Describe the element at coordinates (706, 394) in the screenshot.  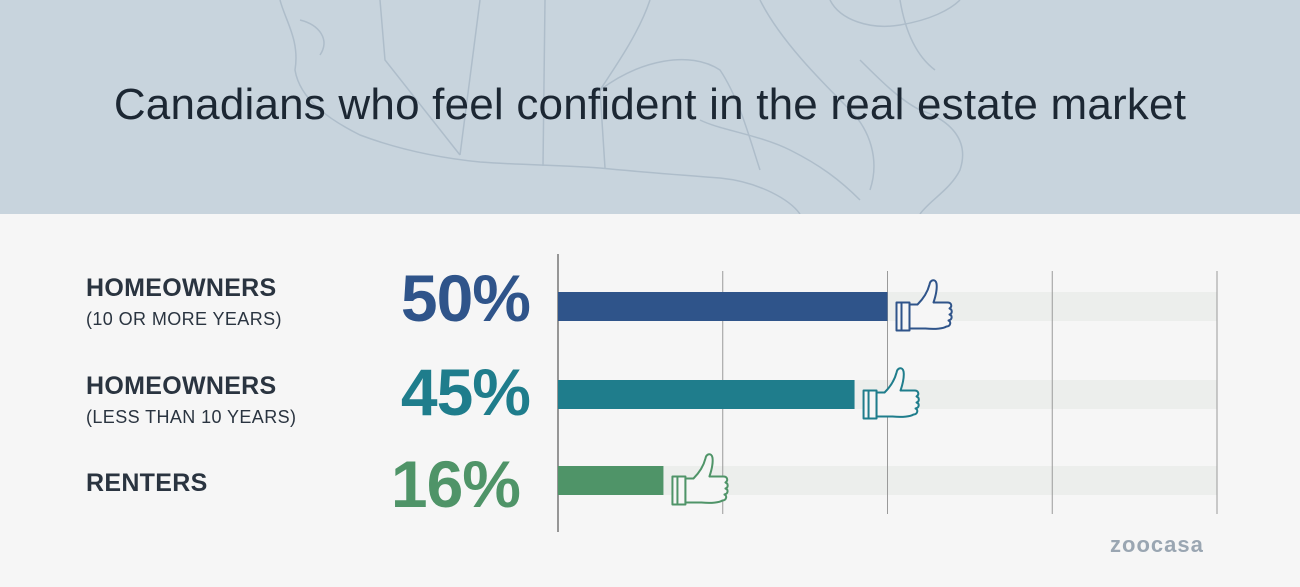
I see `bar-homeowners-lt10` at that location.